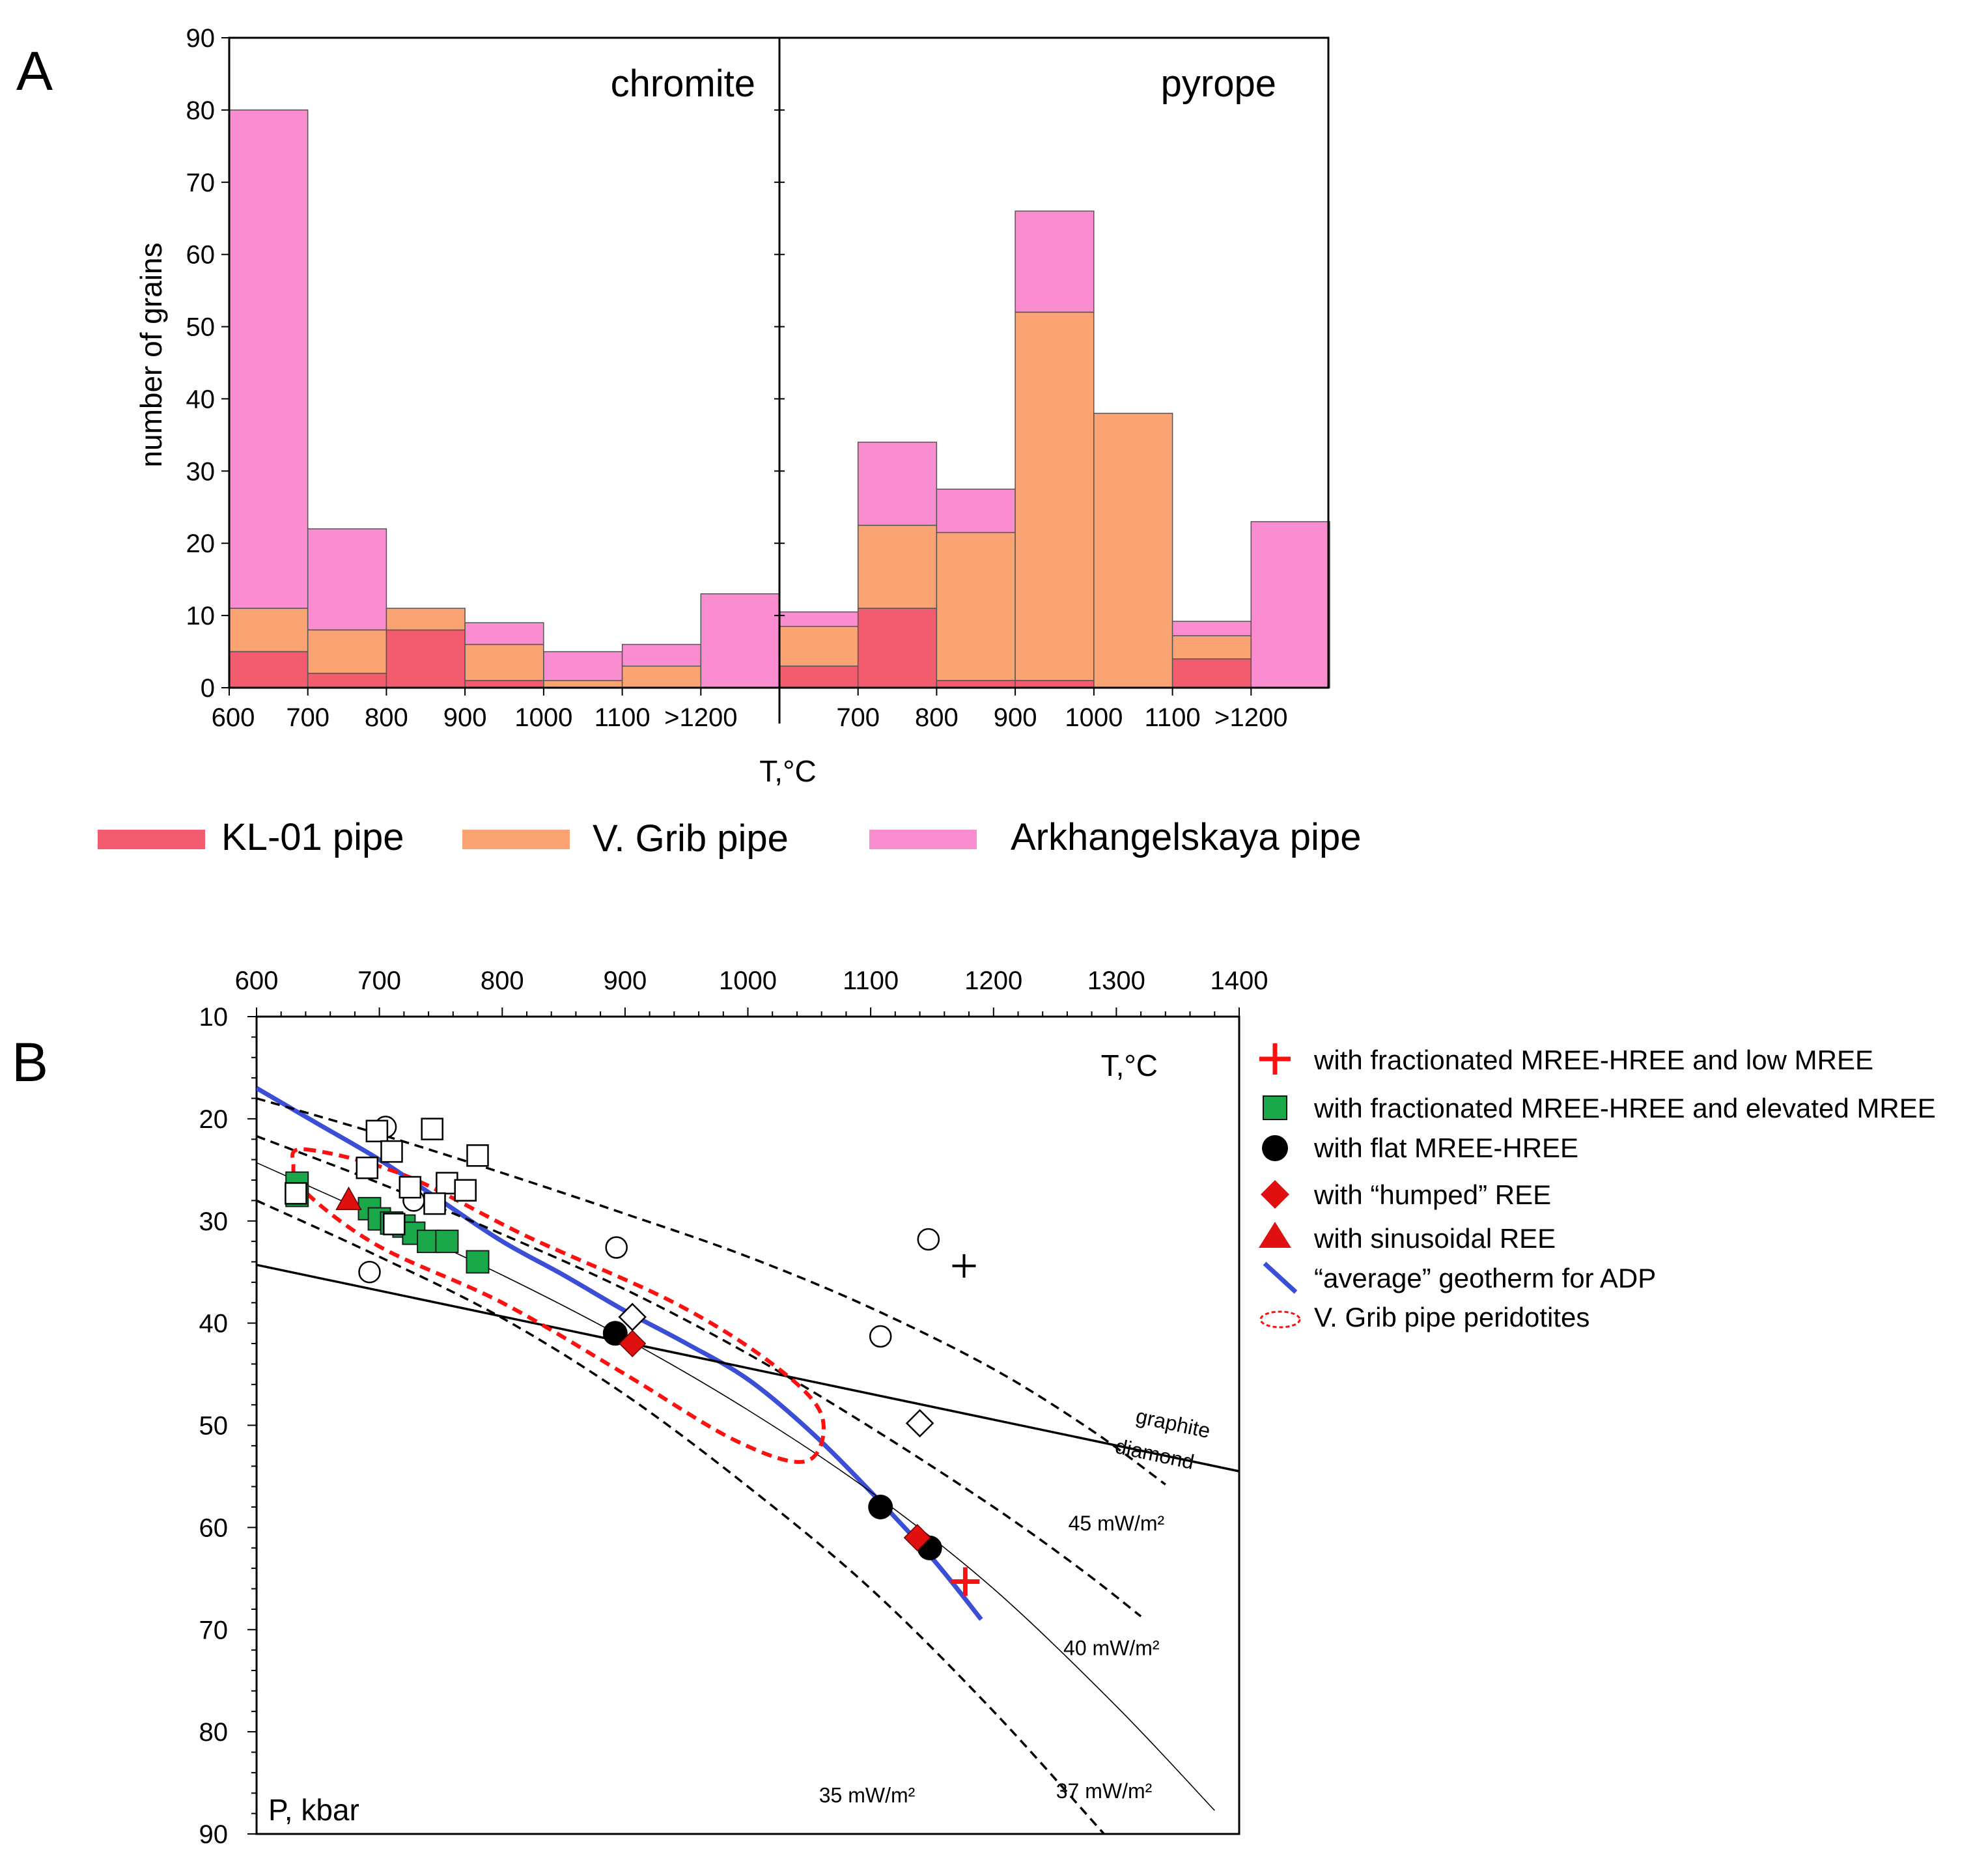 The width and height of the screenshot is (1988, 1860). What do you see at coordinates (898, 566) in the screenshot?
I see `bar-pyrope-700-s1` at bounding box center [898, 566].